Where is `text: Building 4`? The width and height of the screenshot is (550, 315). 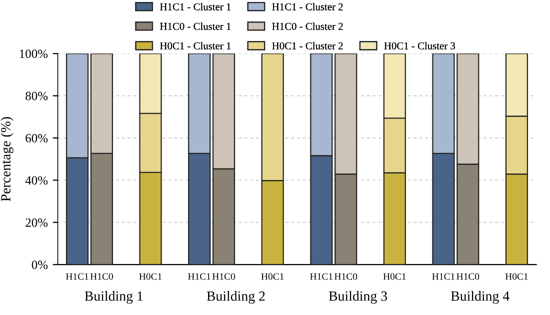 text: Building 4 is located at coordinates (480, 297).